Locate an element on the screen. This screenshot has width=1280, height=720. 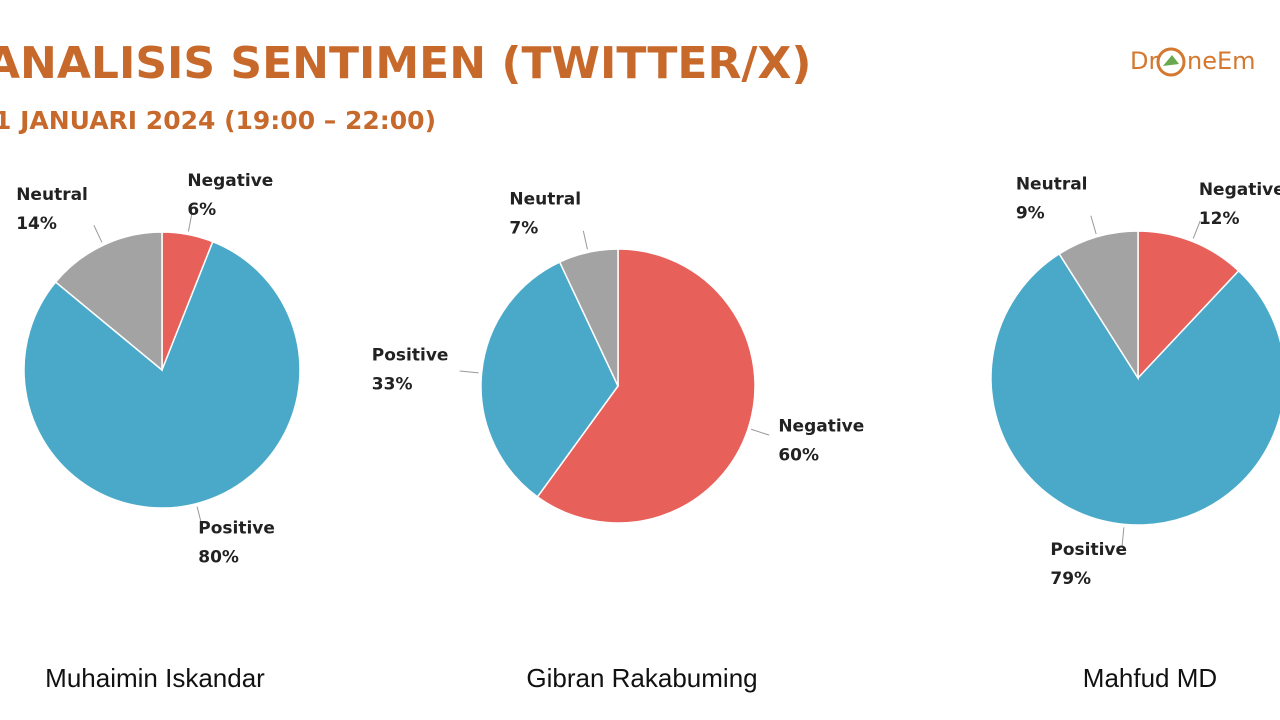
slice-value-label: 6% is located at coordinates (201, 210).